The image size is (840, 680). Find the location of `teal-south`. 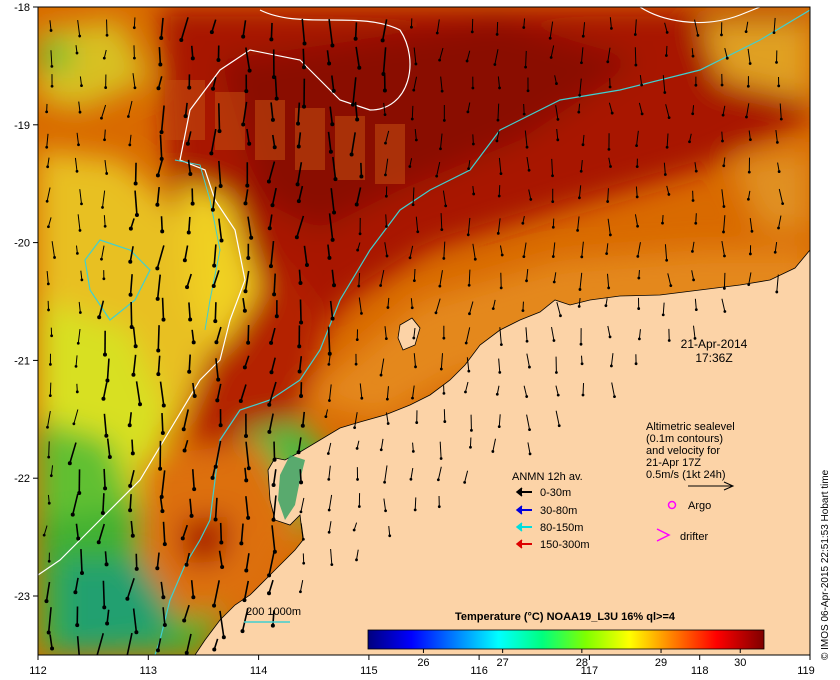

teal-south is located at coordinates (115, 605).